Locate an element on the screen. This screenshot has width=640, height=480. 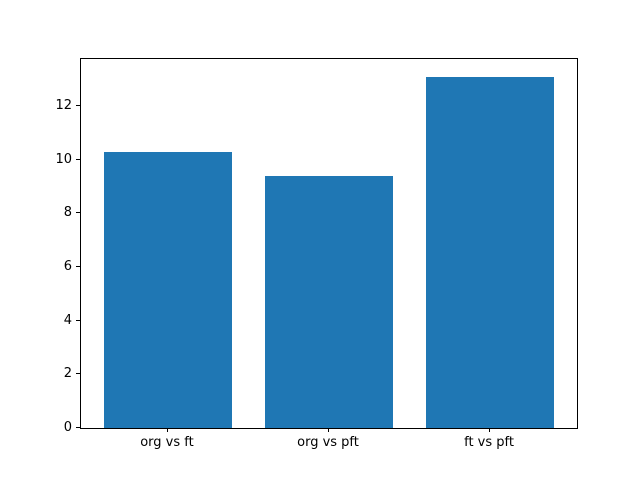
y-tick-label: 0 is located at coordinates (67, 427).